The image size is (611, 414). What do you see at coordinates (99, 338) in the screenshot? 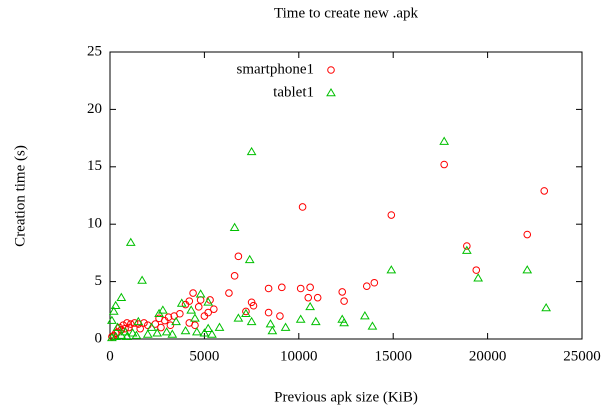
I see `y-tick-label: 0` at bounding box center [99, 338].